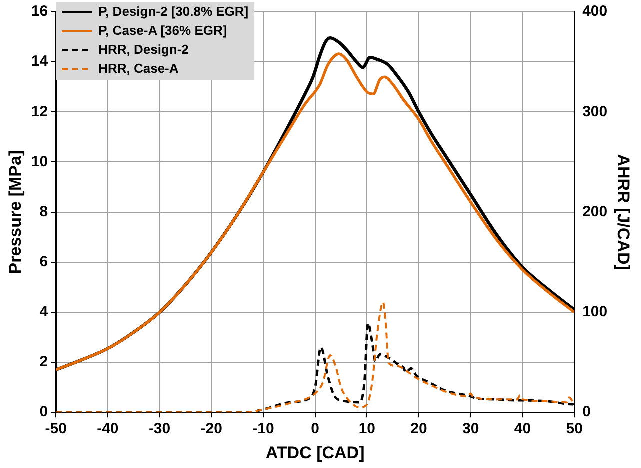 The image size is (641, 468). What do you see at coordinates (595, 111) in the screenshot?
I see `y2-tick-label: 300` at bounding box center [595, 111].